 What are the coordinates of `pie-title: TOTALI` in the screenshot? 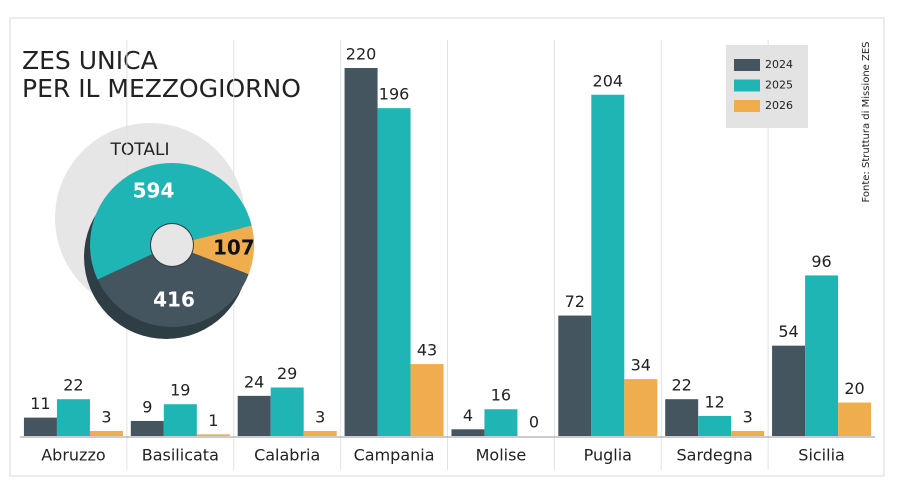 It's located at (140, 150).